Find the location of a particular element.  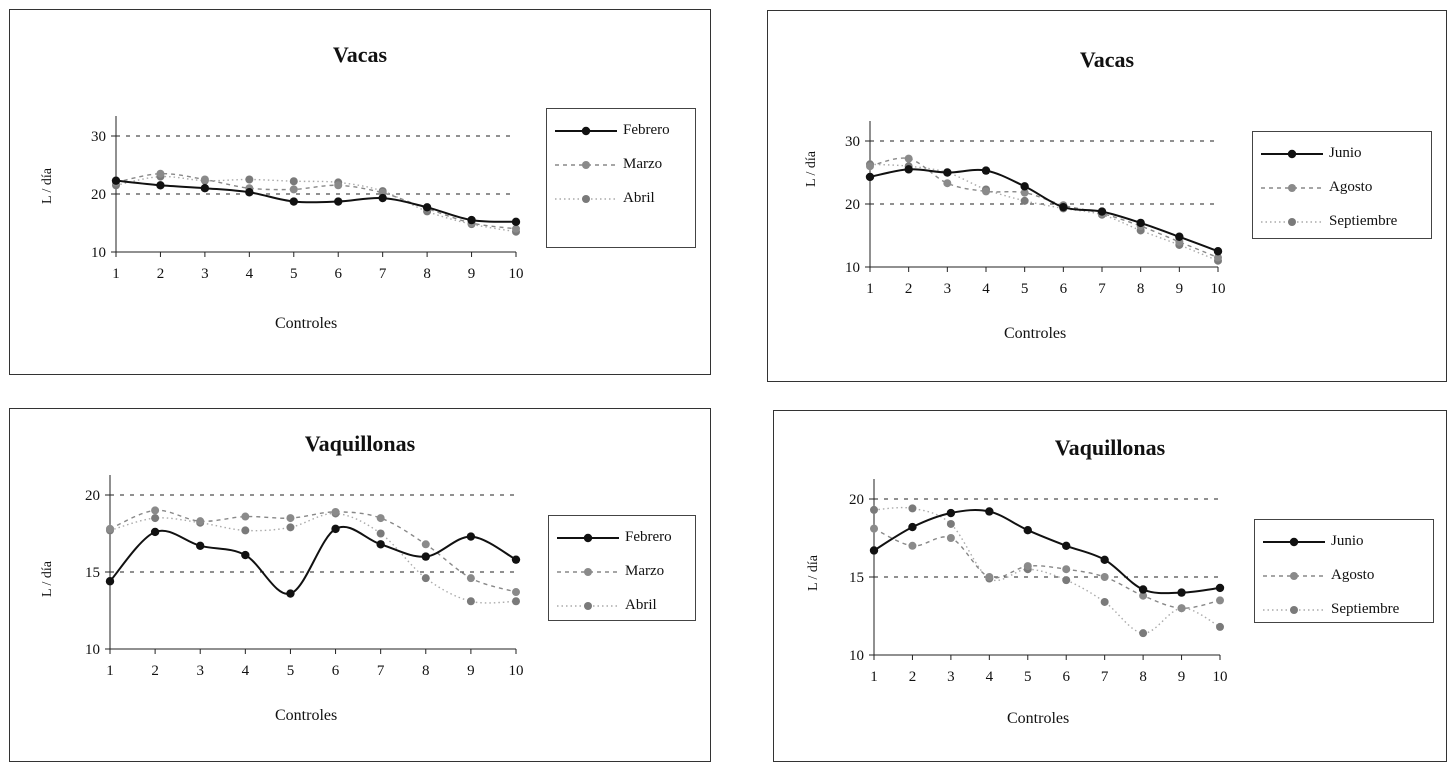

chart-plot: 10 20 30 1 2 3 4 5 6 7 8 9 10 is located at coordinates (307, 199).